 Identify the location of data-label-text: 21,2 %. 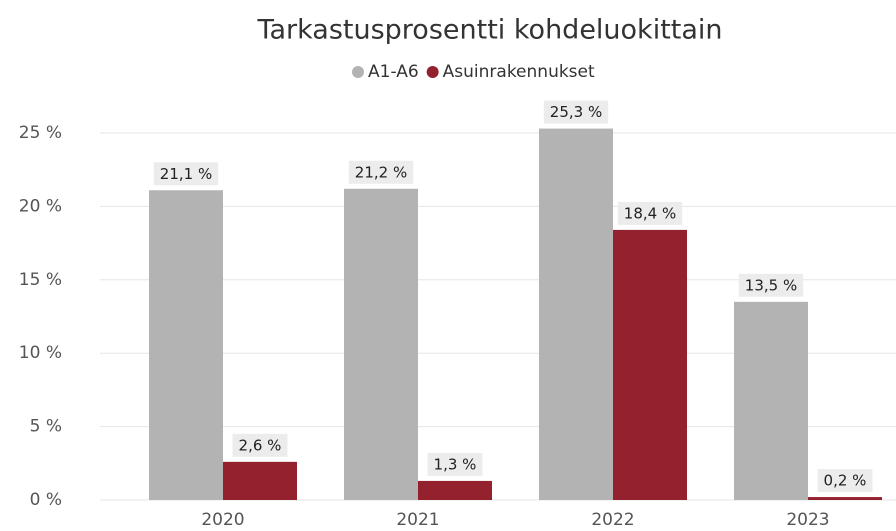
(381, 172).